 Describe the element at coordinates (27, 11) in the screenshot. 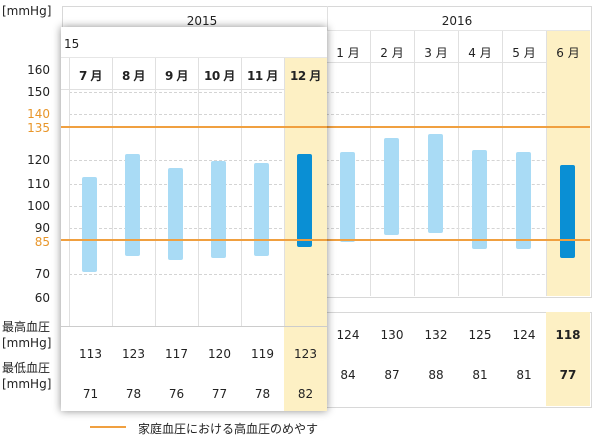

I see `y-axis-unit: [mmHg]` at that location.